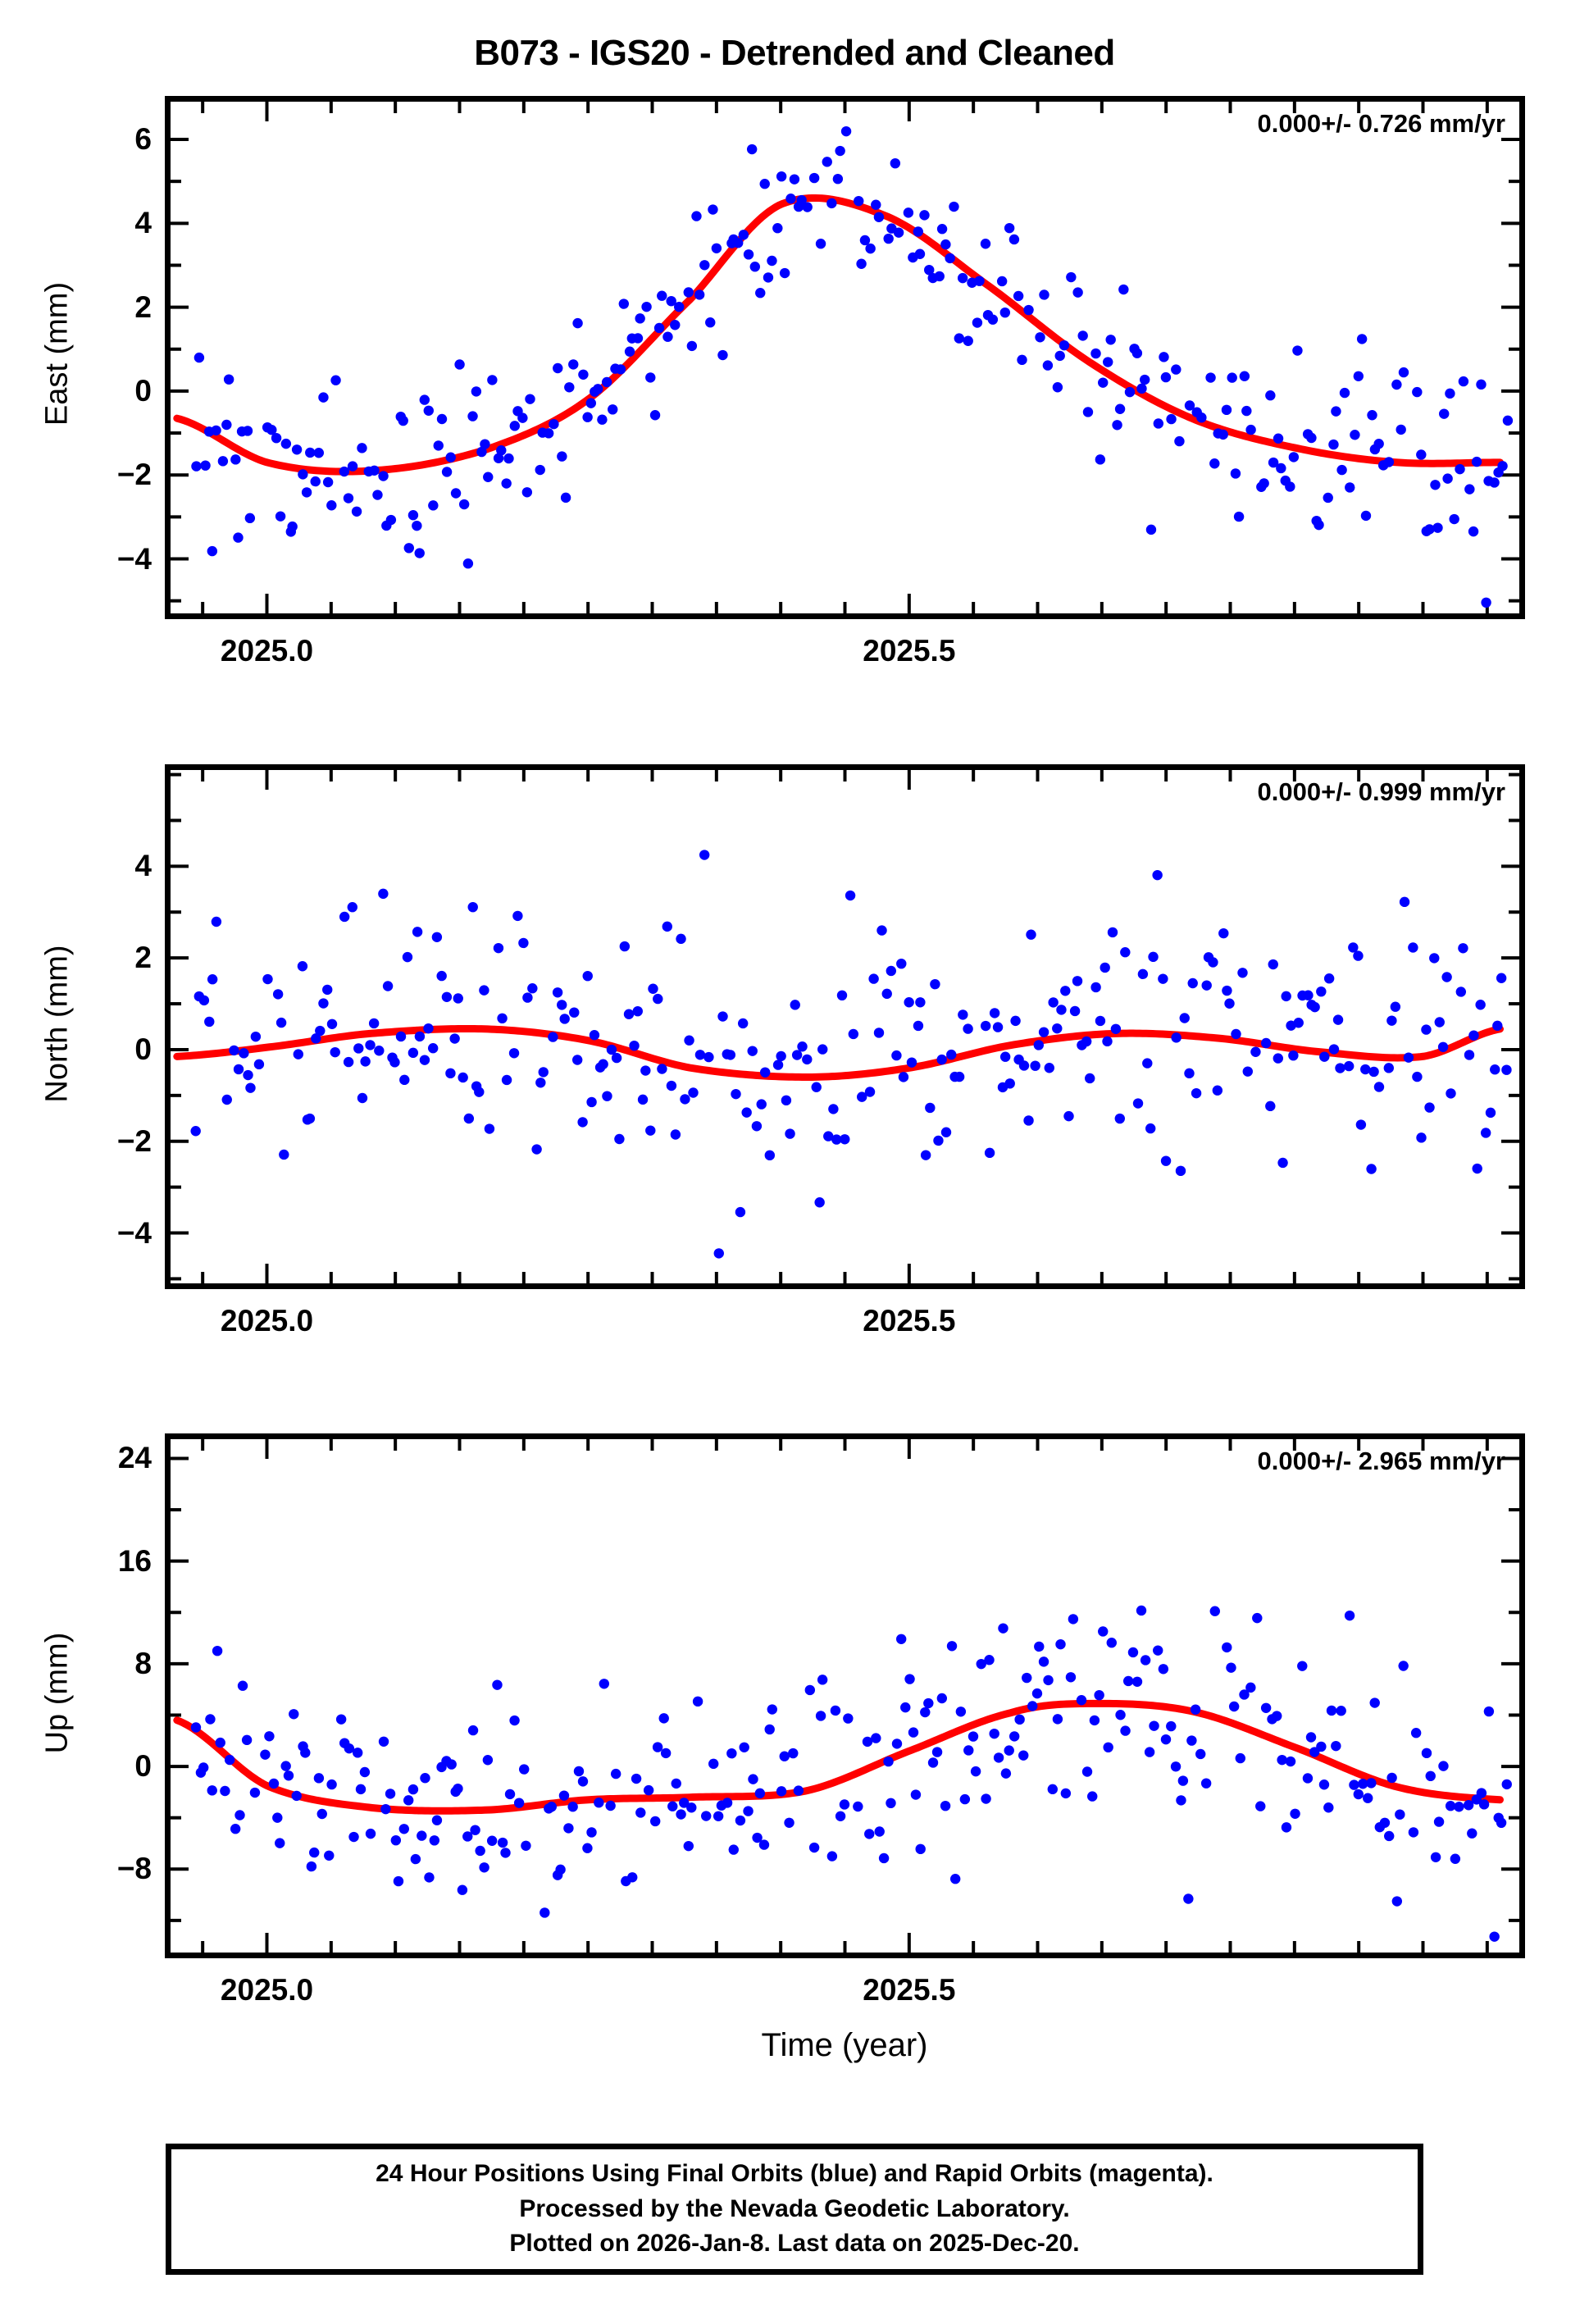  What do you see at coordinates (844, 2045) in the screenshot?
I see `x-axis-title: Time (year)` at bounding box center [844, 2045].